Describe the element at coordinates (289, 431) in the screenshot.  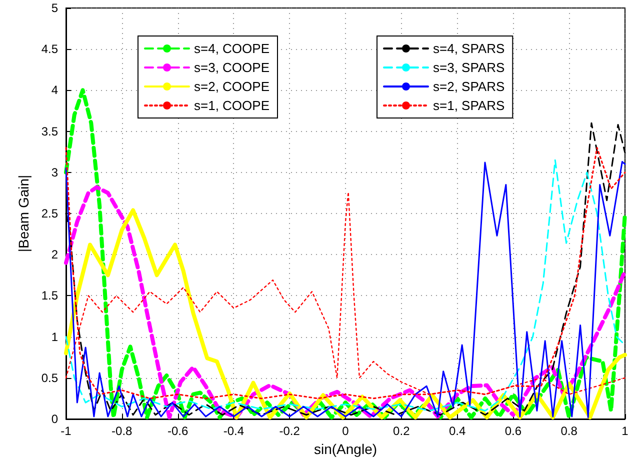
I see `x-tick-label: -0.2` at that location.